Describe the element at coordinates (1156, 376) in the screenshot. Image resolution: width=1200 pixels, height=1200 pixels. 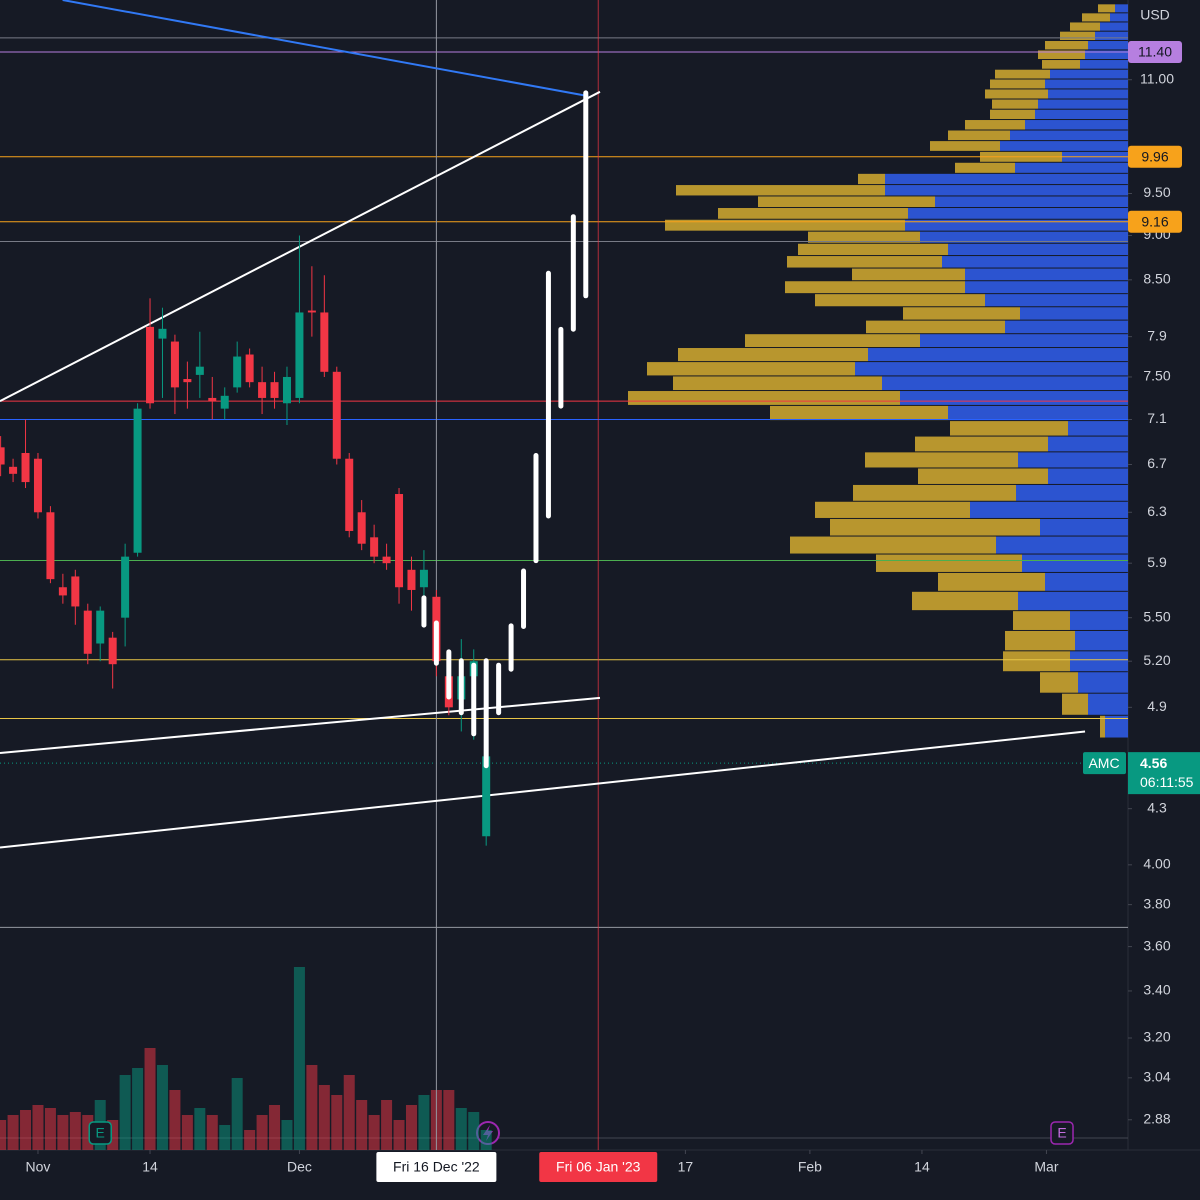
I see `y-tick-label: 7.50` at that location.